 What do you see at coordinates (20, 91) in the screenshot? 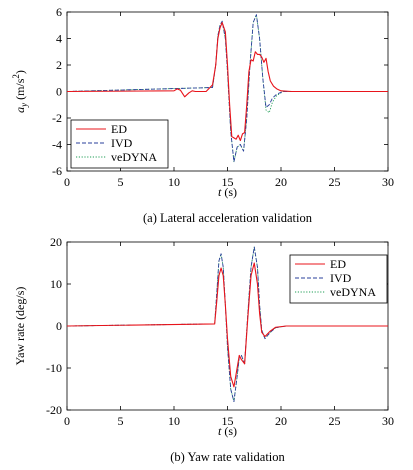
I see `y-axis-label: ay (m/s2)` at bounding box center [20, 91].